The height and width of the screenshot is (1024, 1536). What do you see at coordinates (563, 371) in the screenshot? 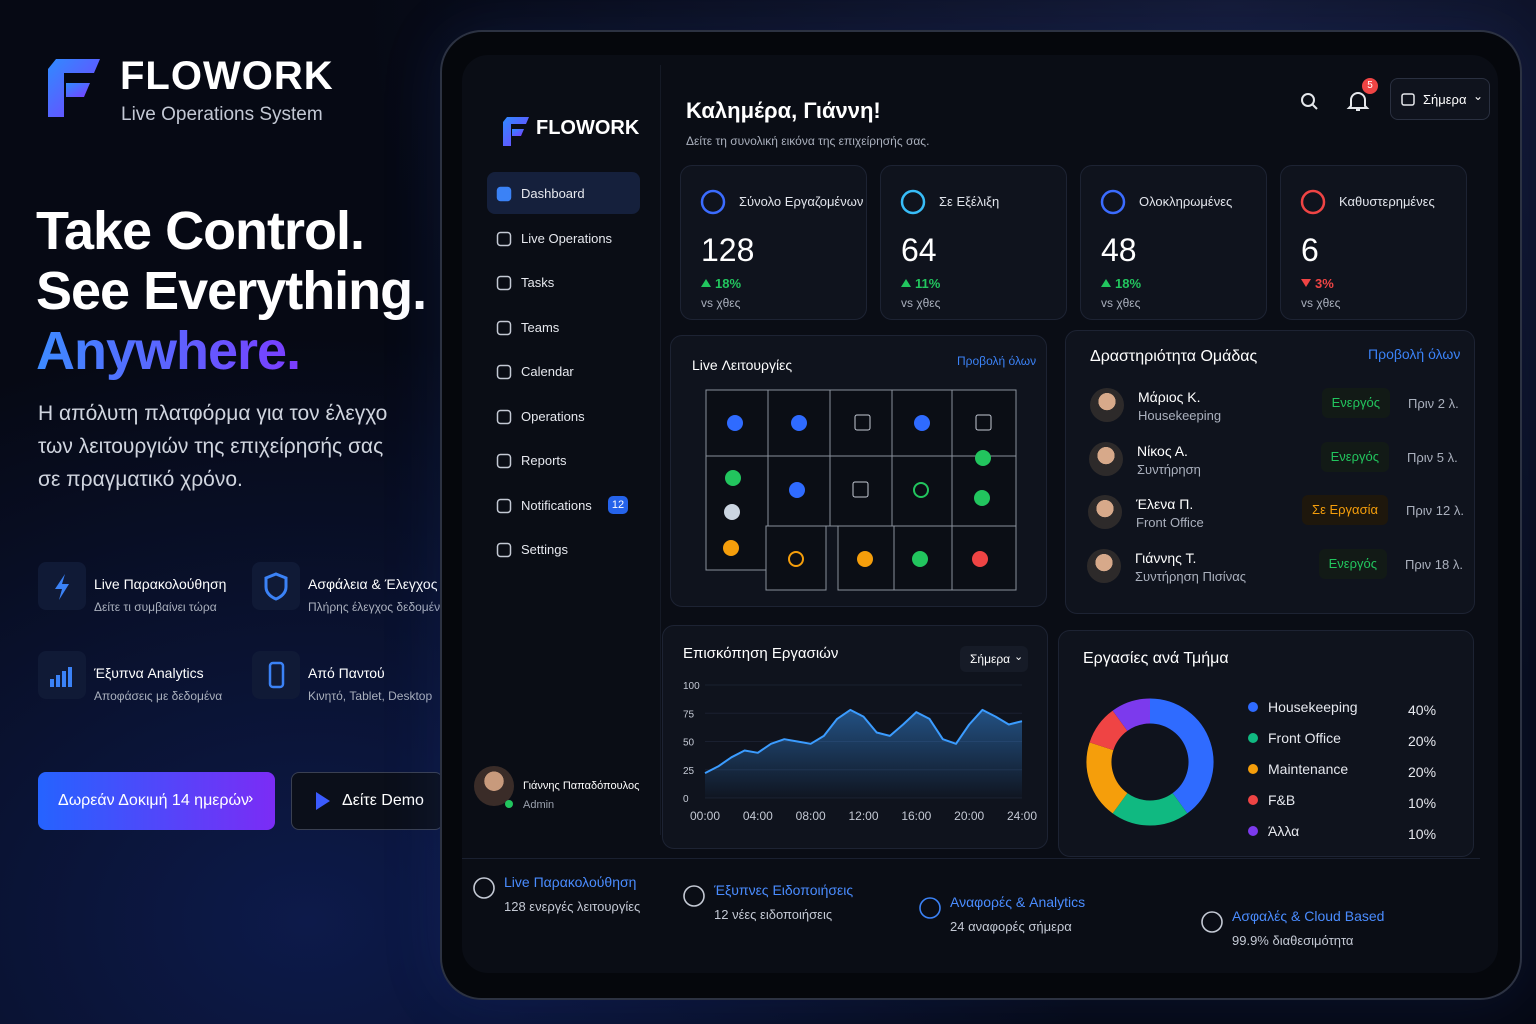
I see `nav-item: Calendar` at bounding box center [563, 371].